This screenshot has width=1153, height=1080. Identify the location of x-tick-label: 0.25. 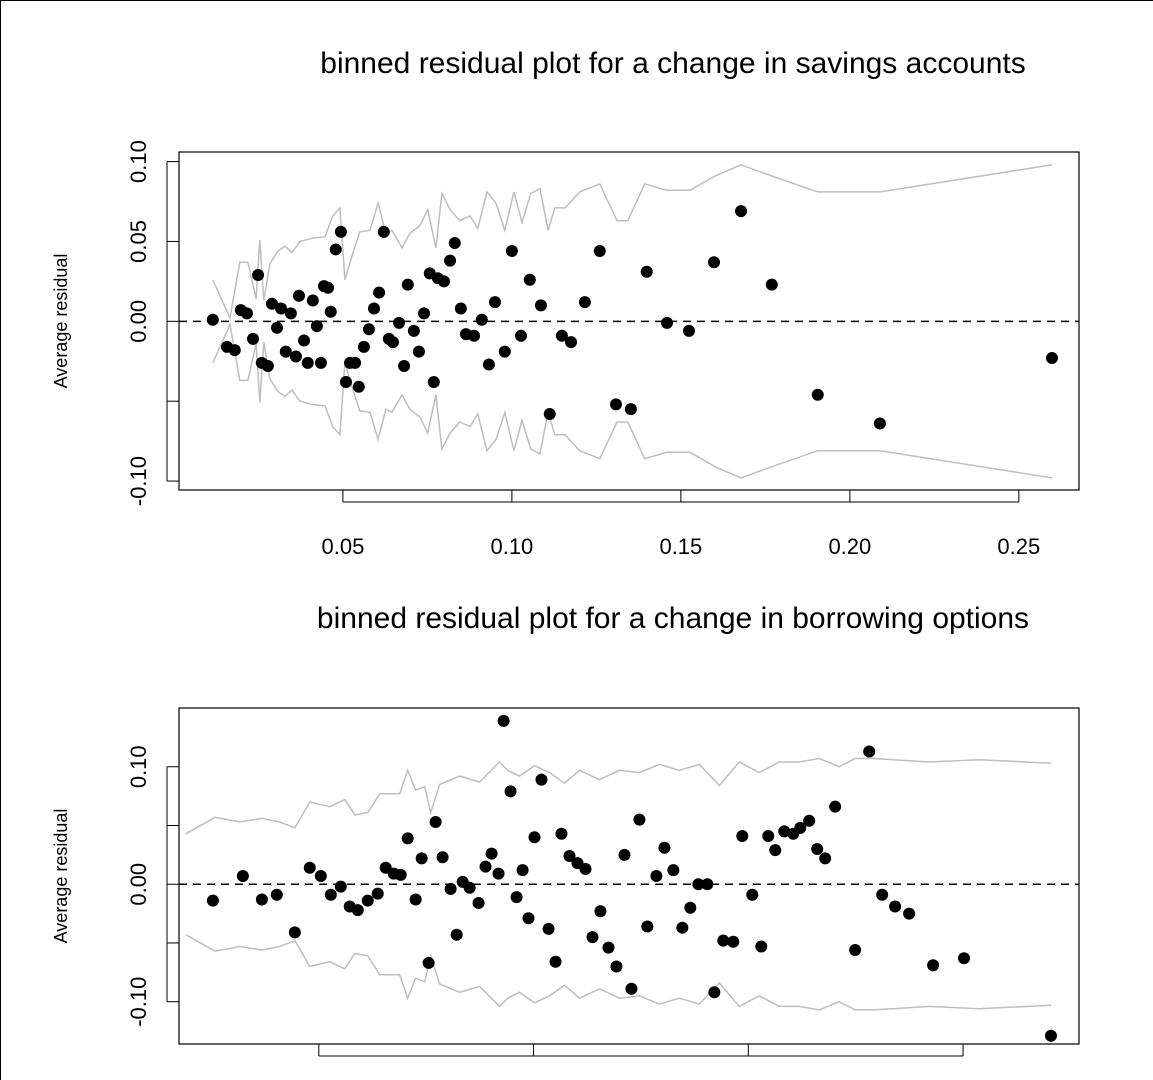
(1018, 546).